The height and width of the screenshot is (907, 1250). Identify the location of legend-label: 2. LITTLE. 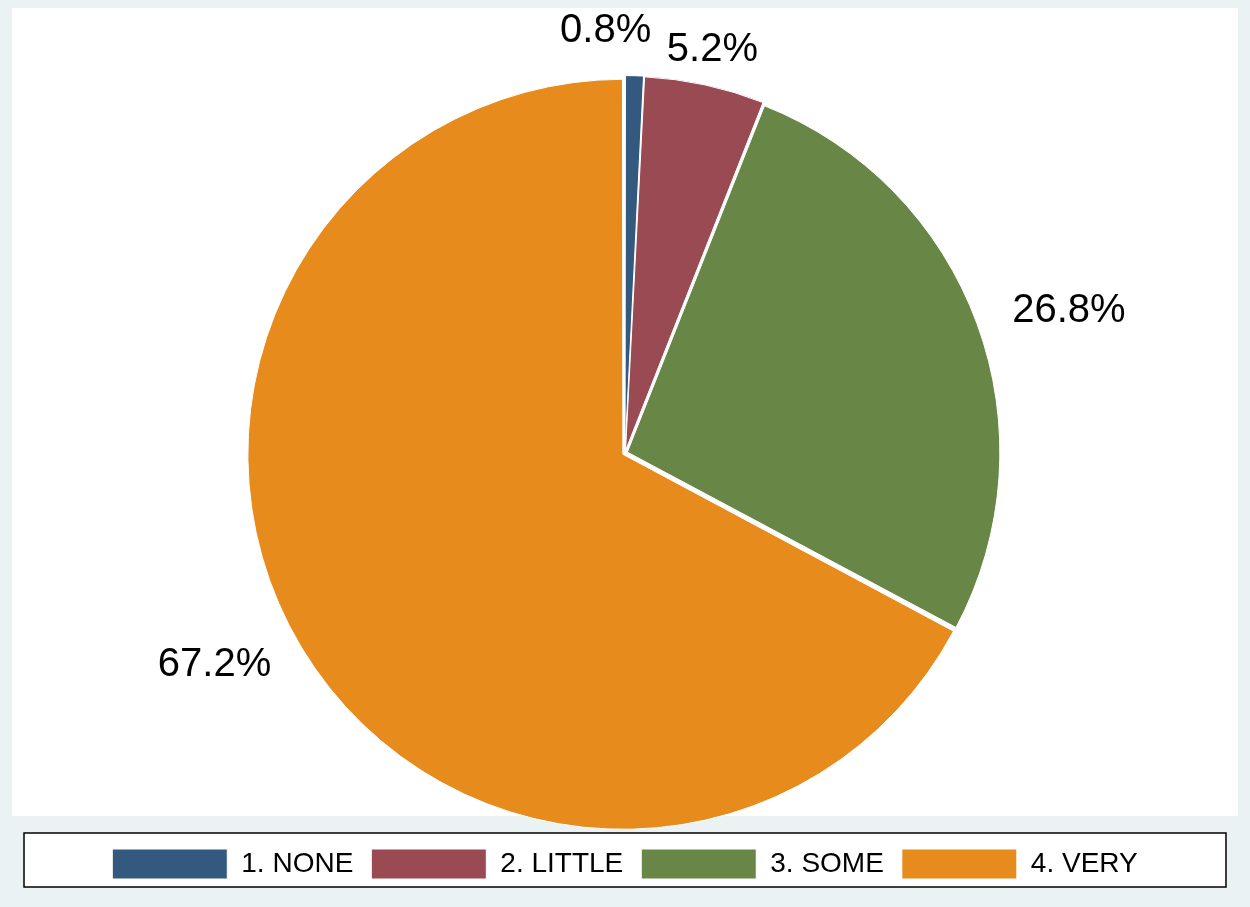
(562, 862).